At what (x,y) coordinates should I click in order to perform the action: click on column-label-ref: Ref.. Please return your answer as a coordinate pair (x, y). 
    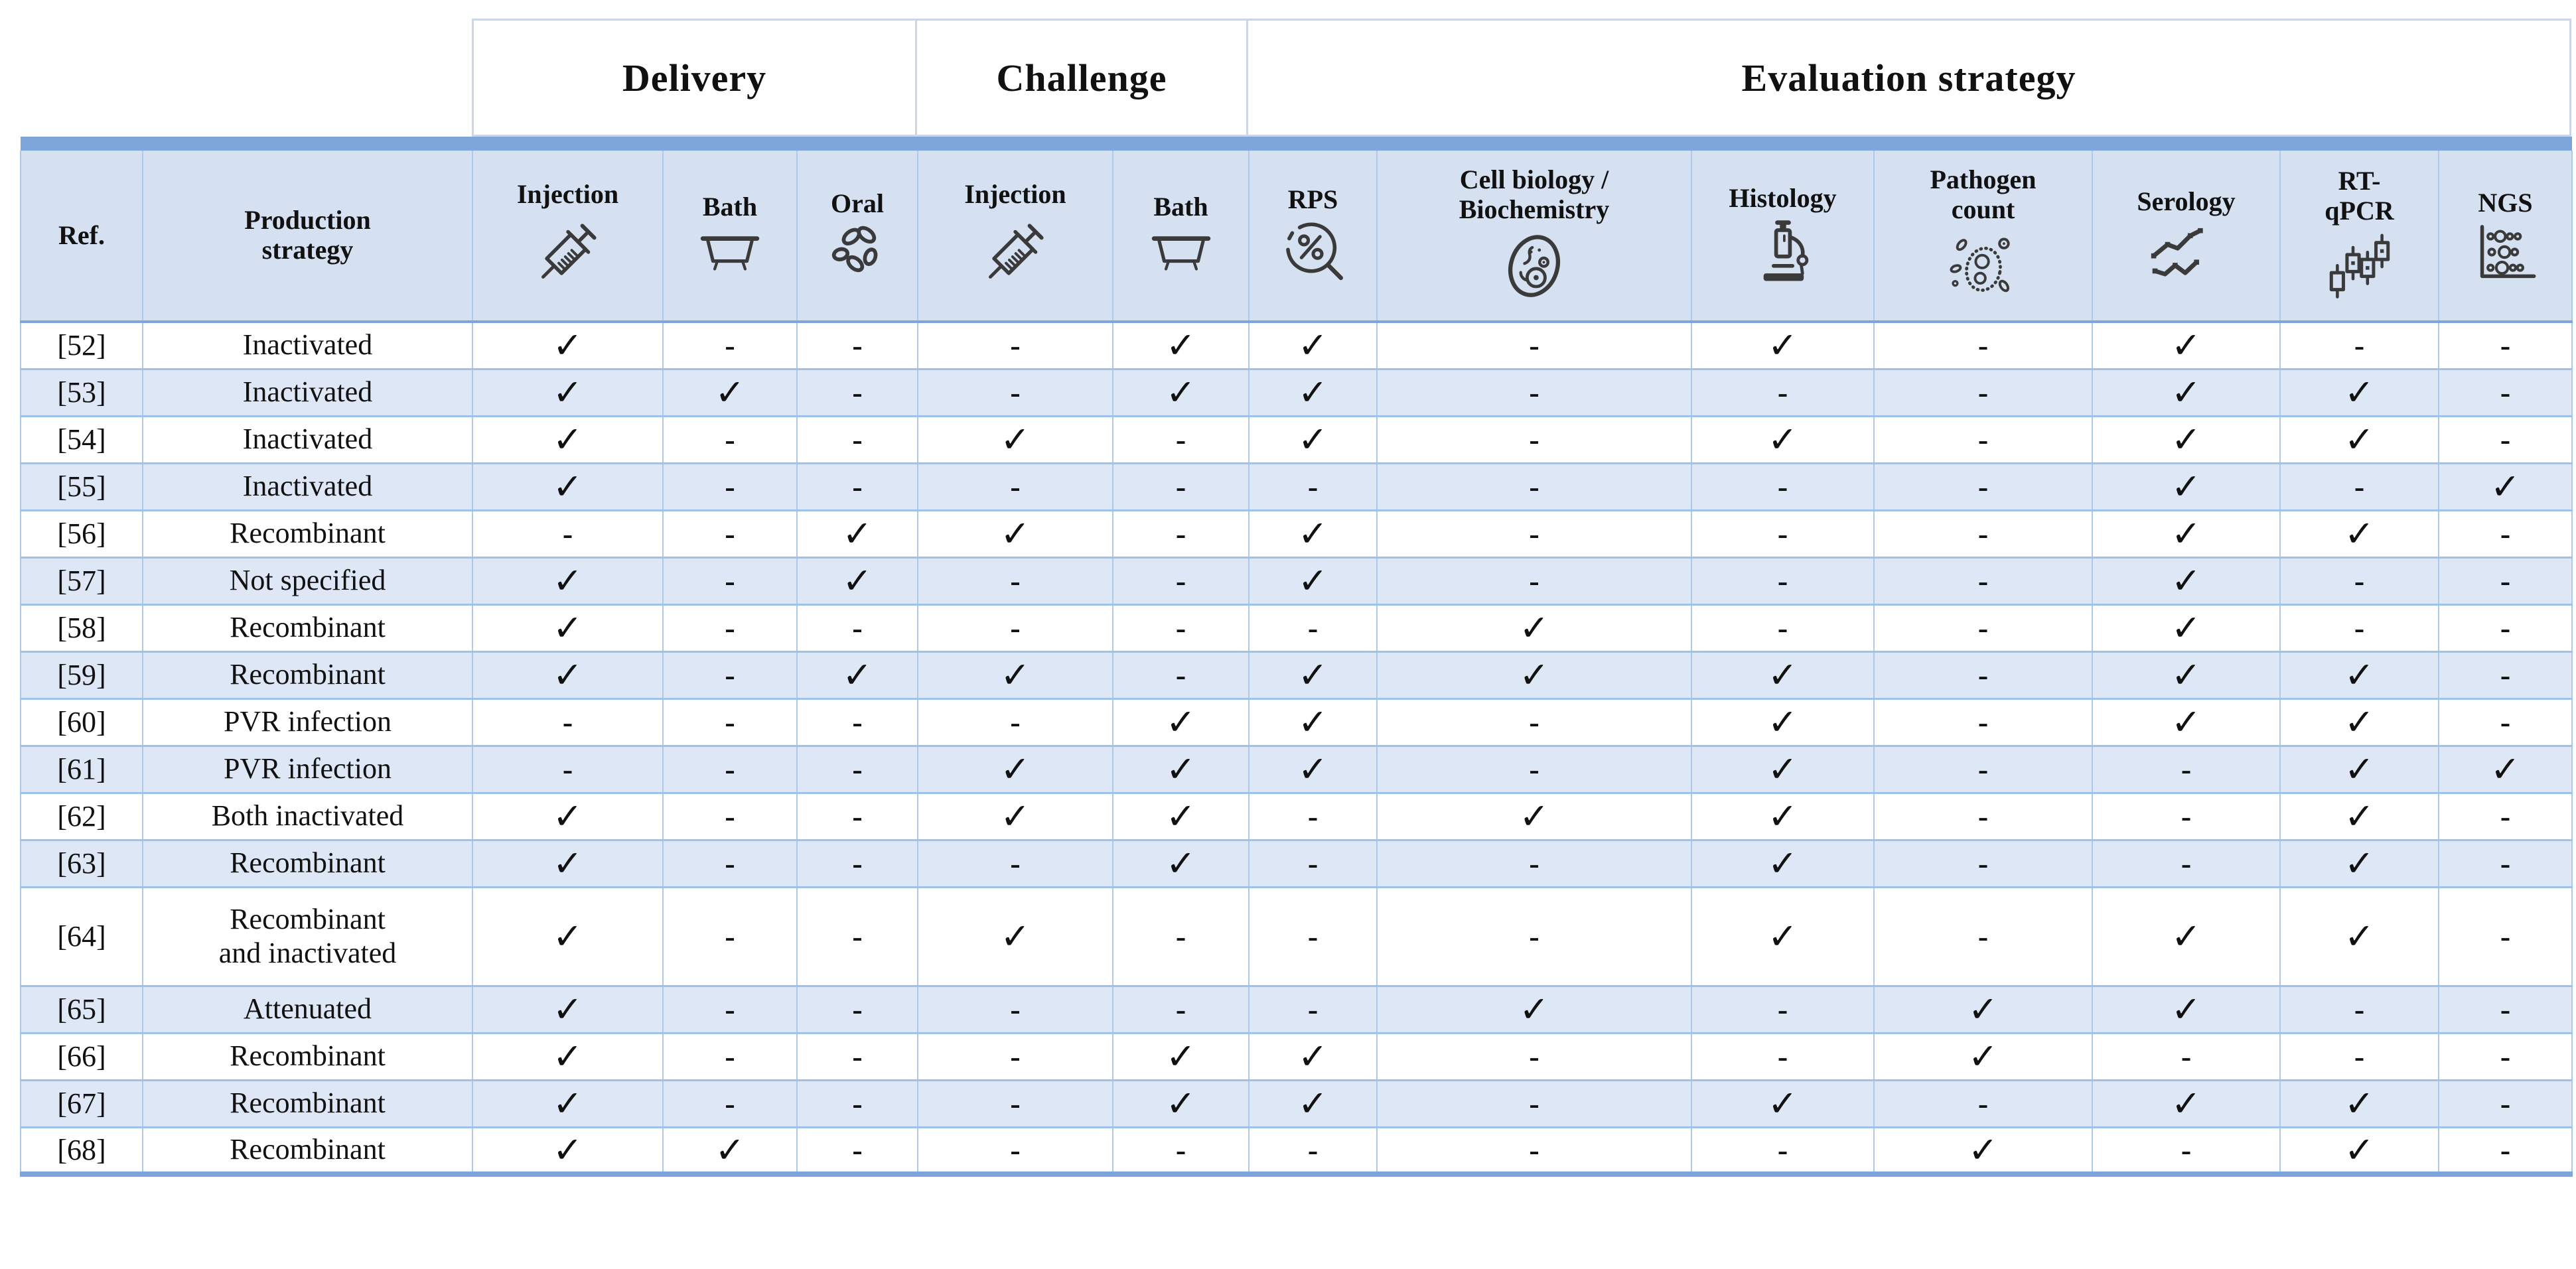
    Looking at the image, I should click on (82, 235).